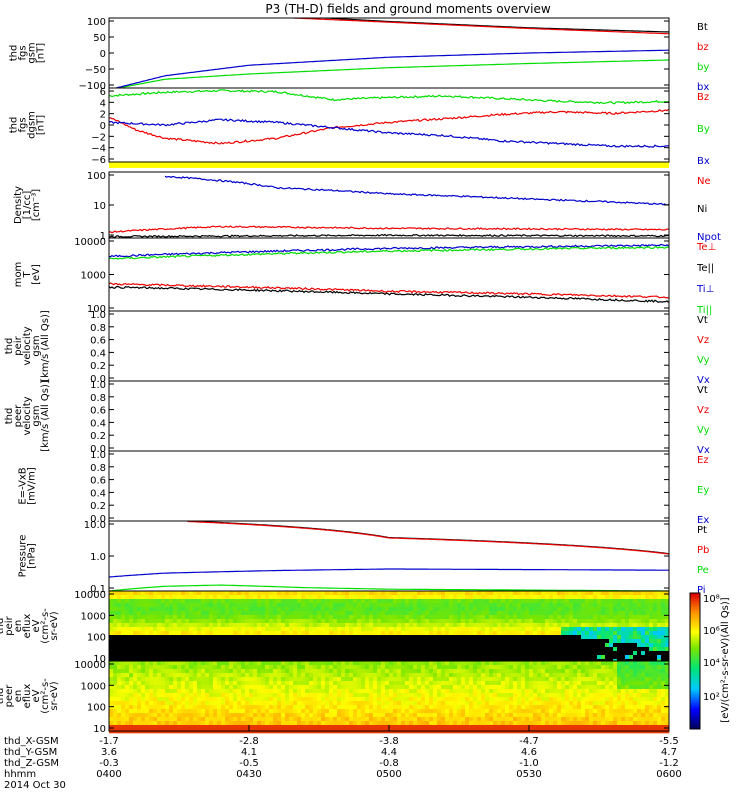 Image resolution: width=750 pixels, height=800 pixels. I want to click on legend-entry-density: Ne, so click(704, 181).